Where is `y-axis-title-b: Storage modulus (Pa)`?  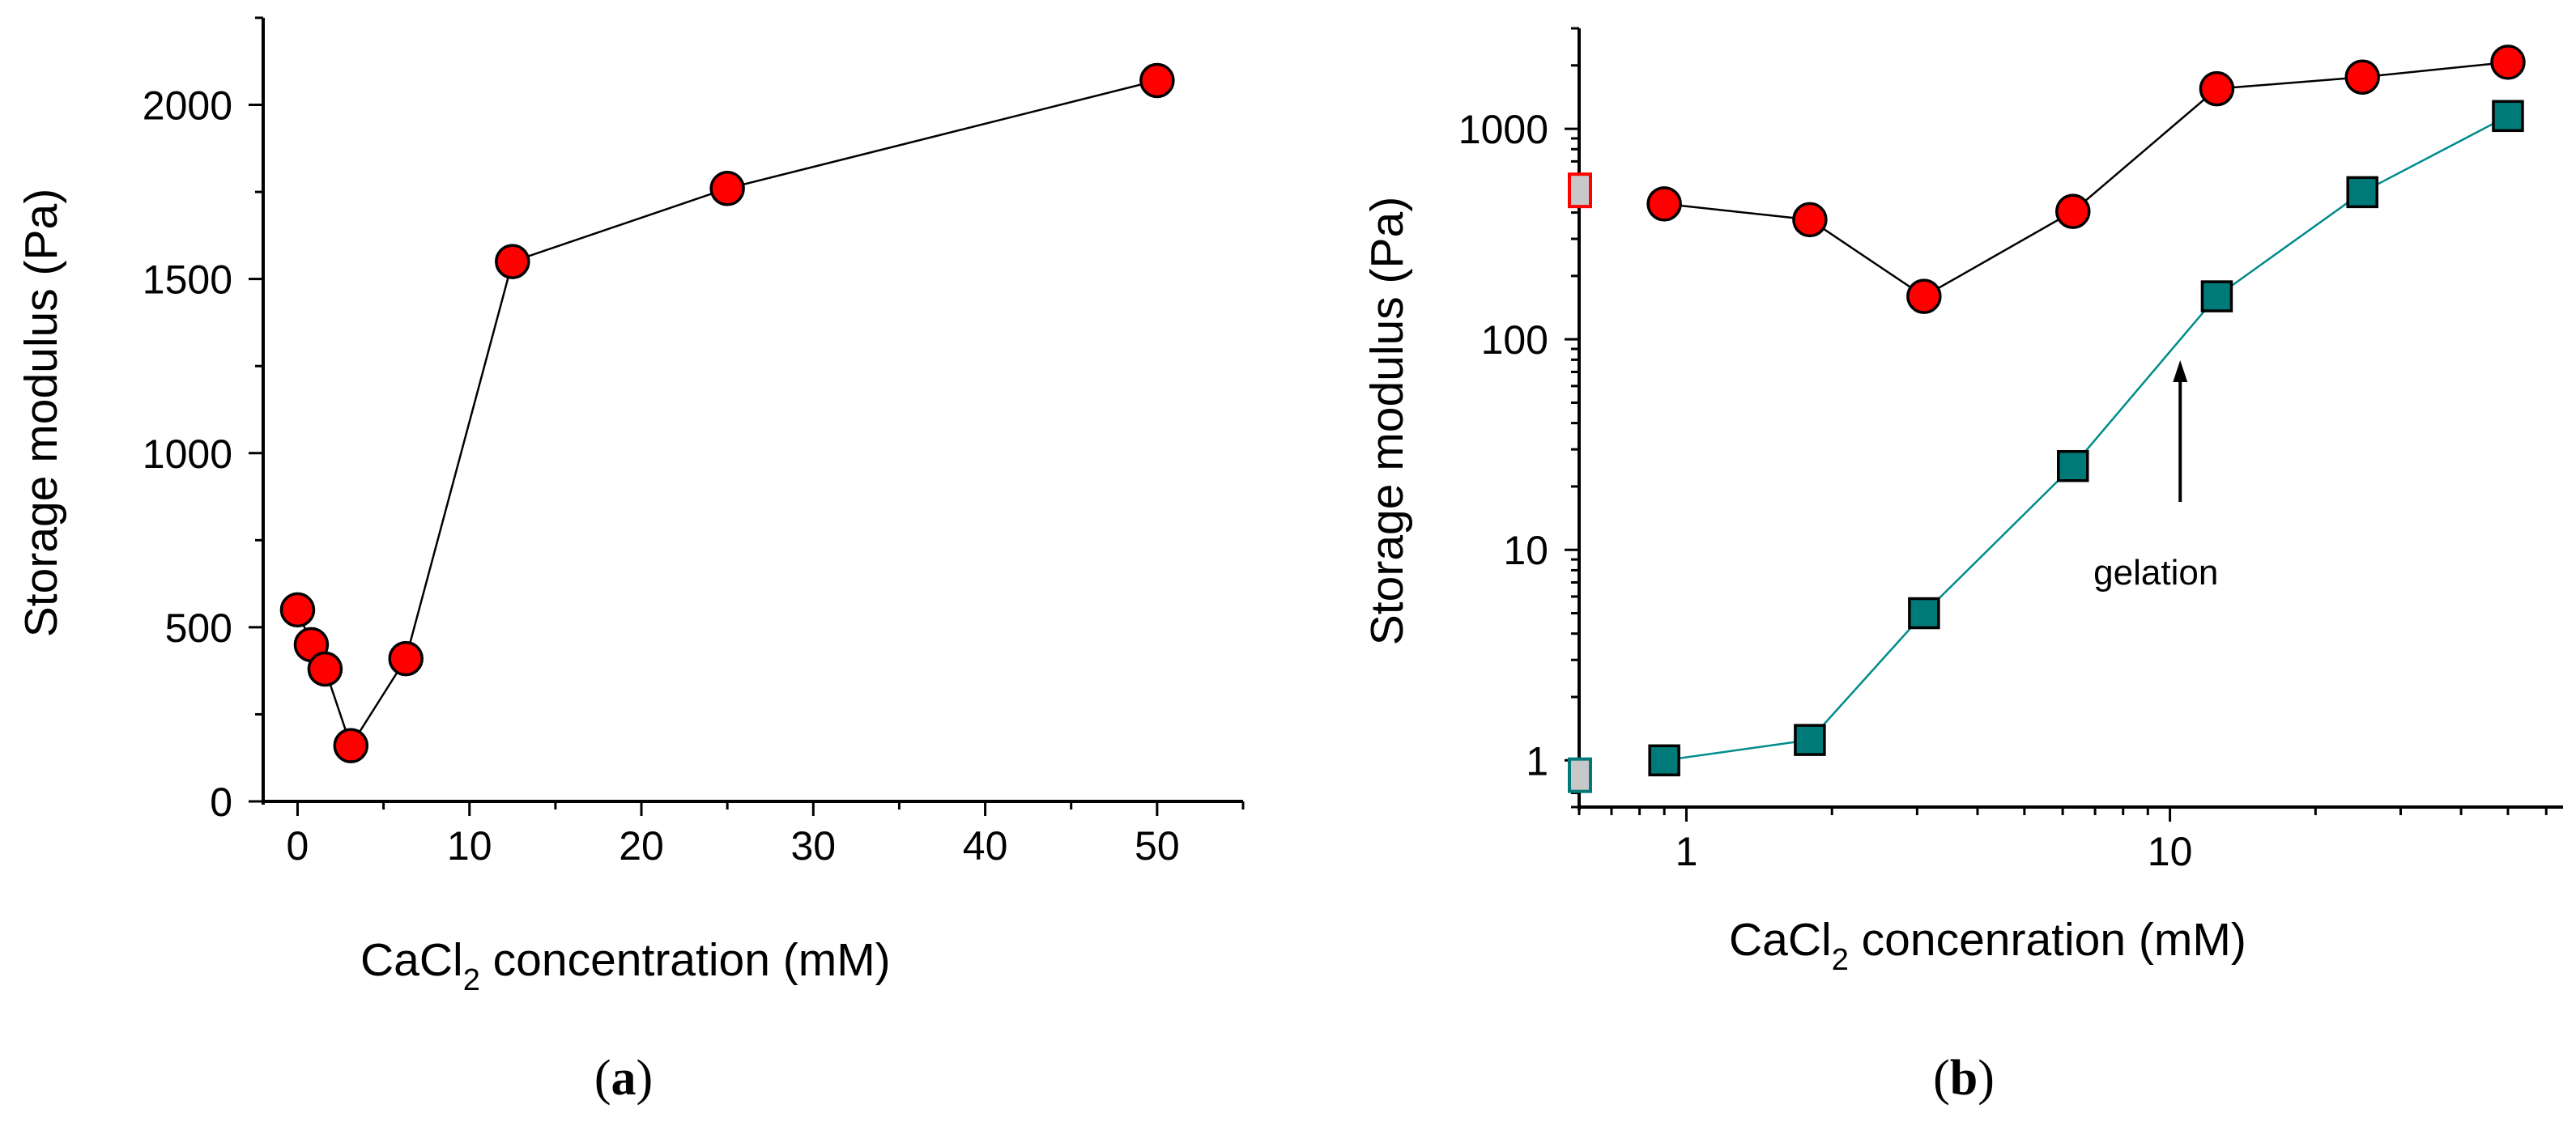 y-axis-title-b: Storage modulus (Pa) is located at coordinates (1387, 421).